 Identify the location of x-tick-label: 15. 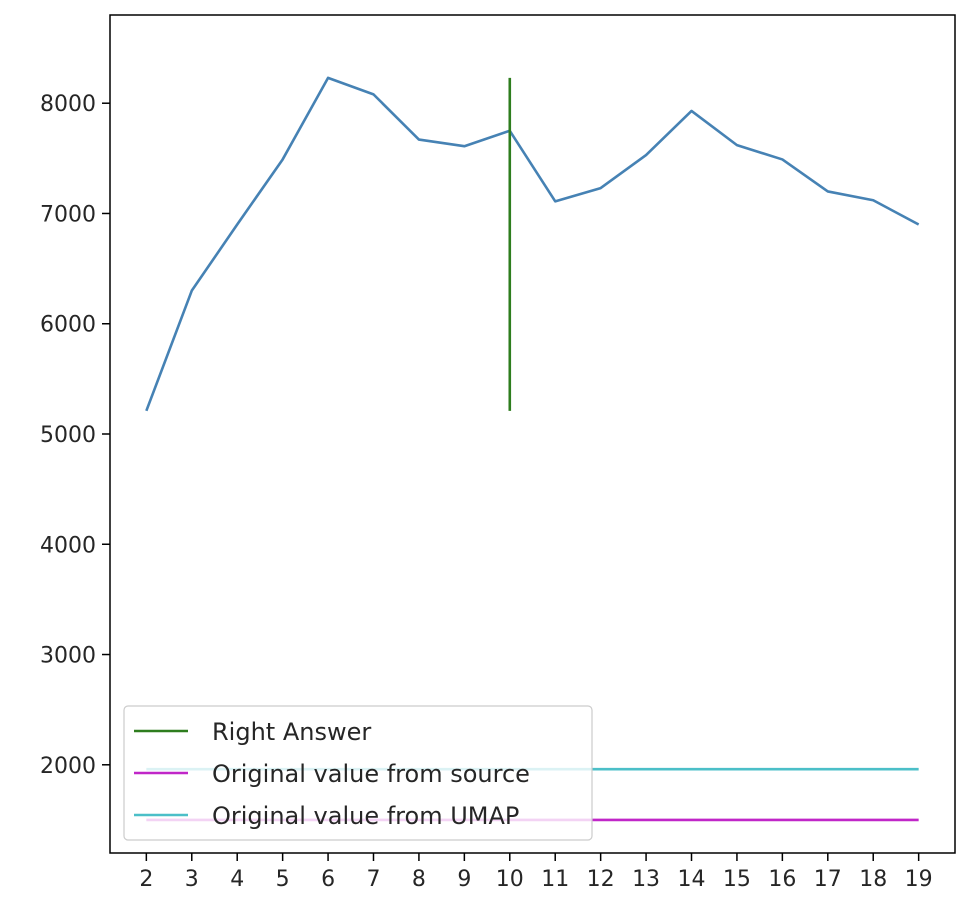
(737, 879).